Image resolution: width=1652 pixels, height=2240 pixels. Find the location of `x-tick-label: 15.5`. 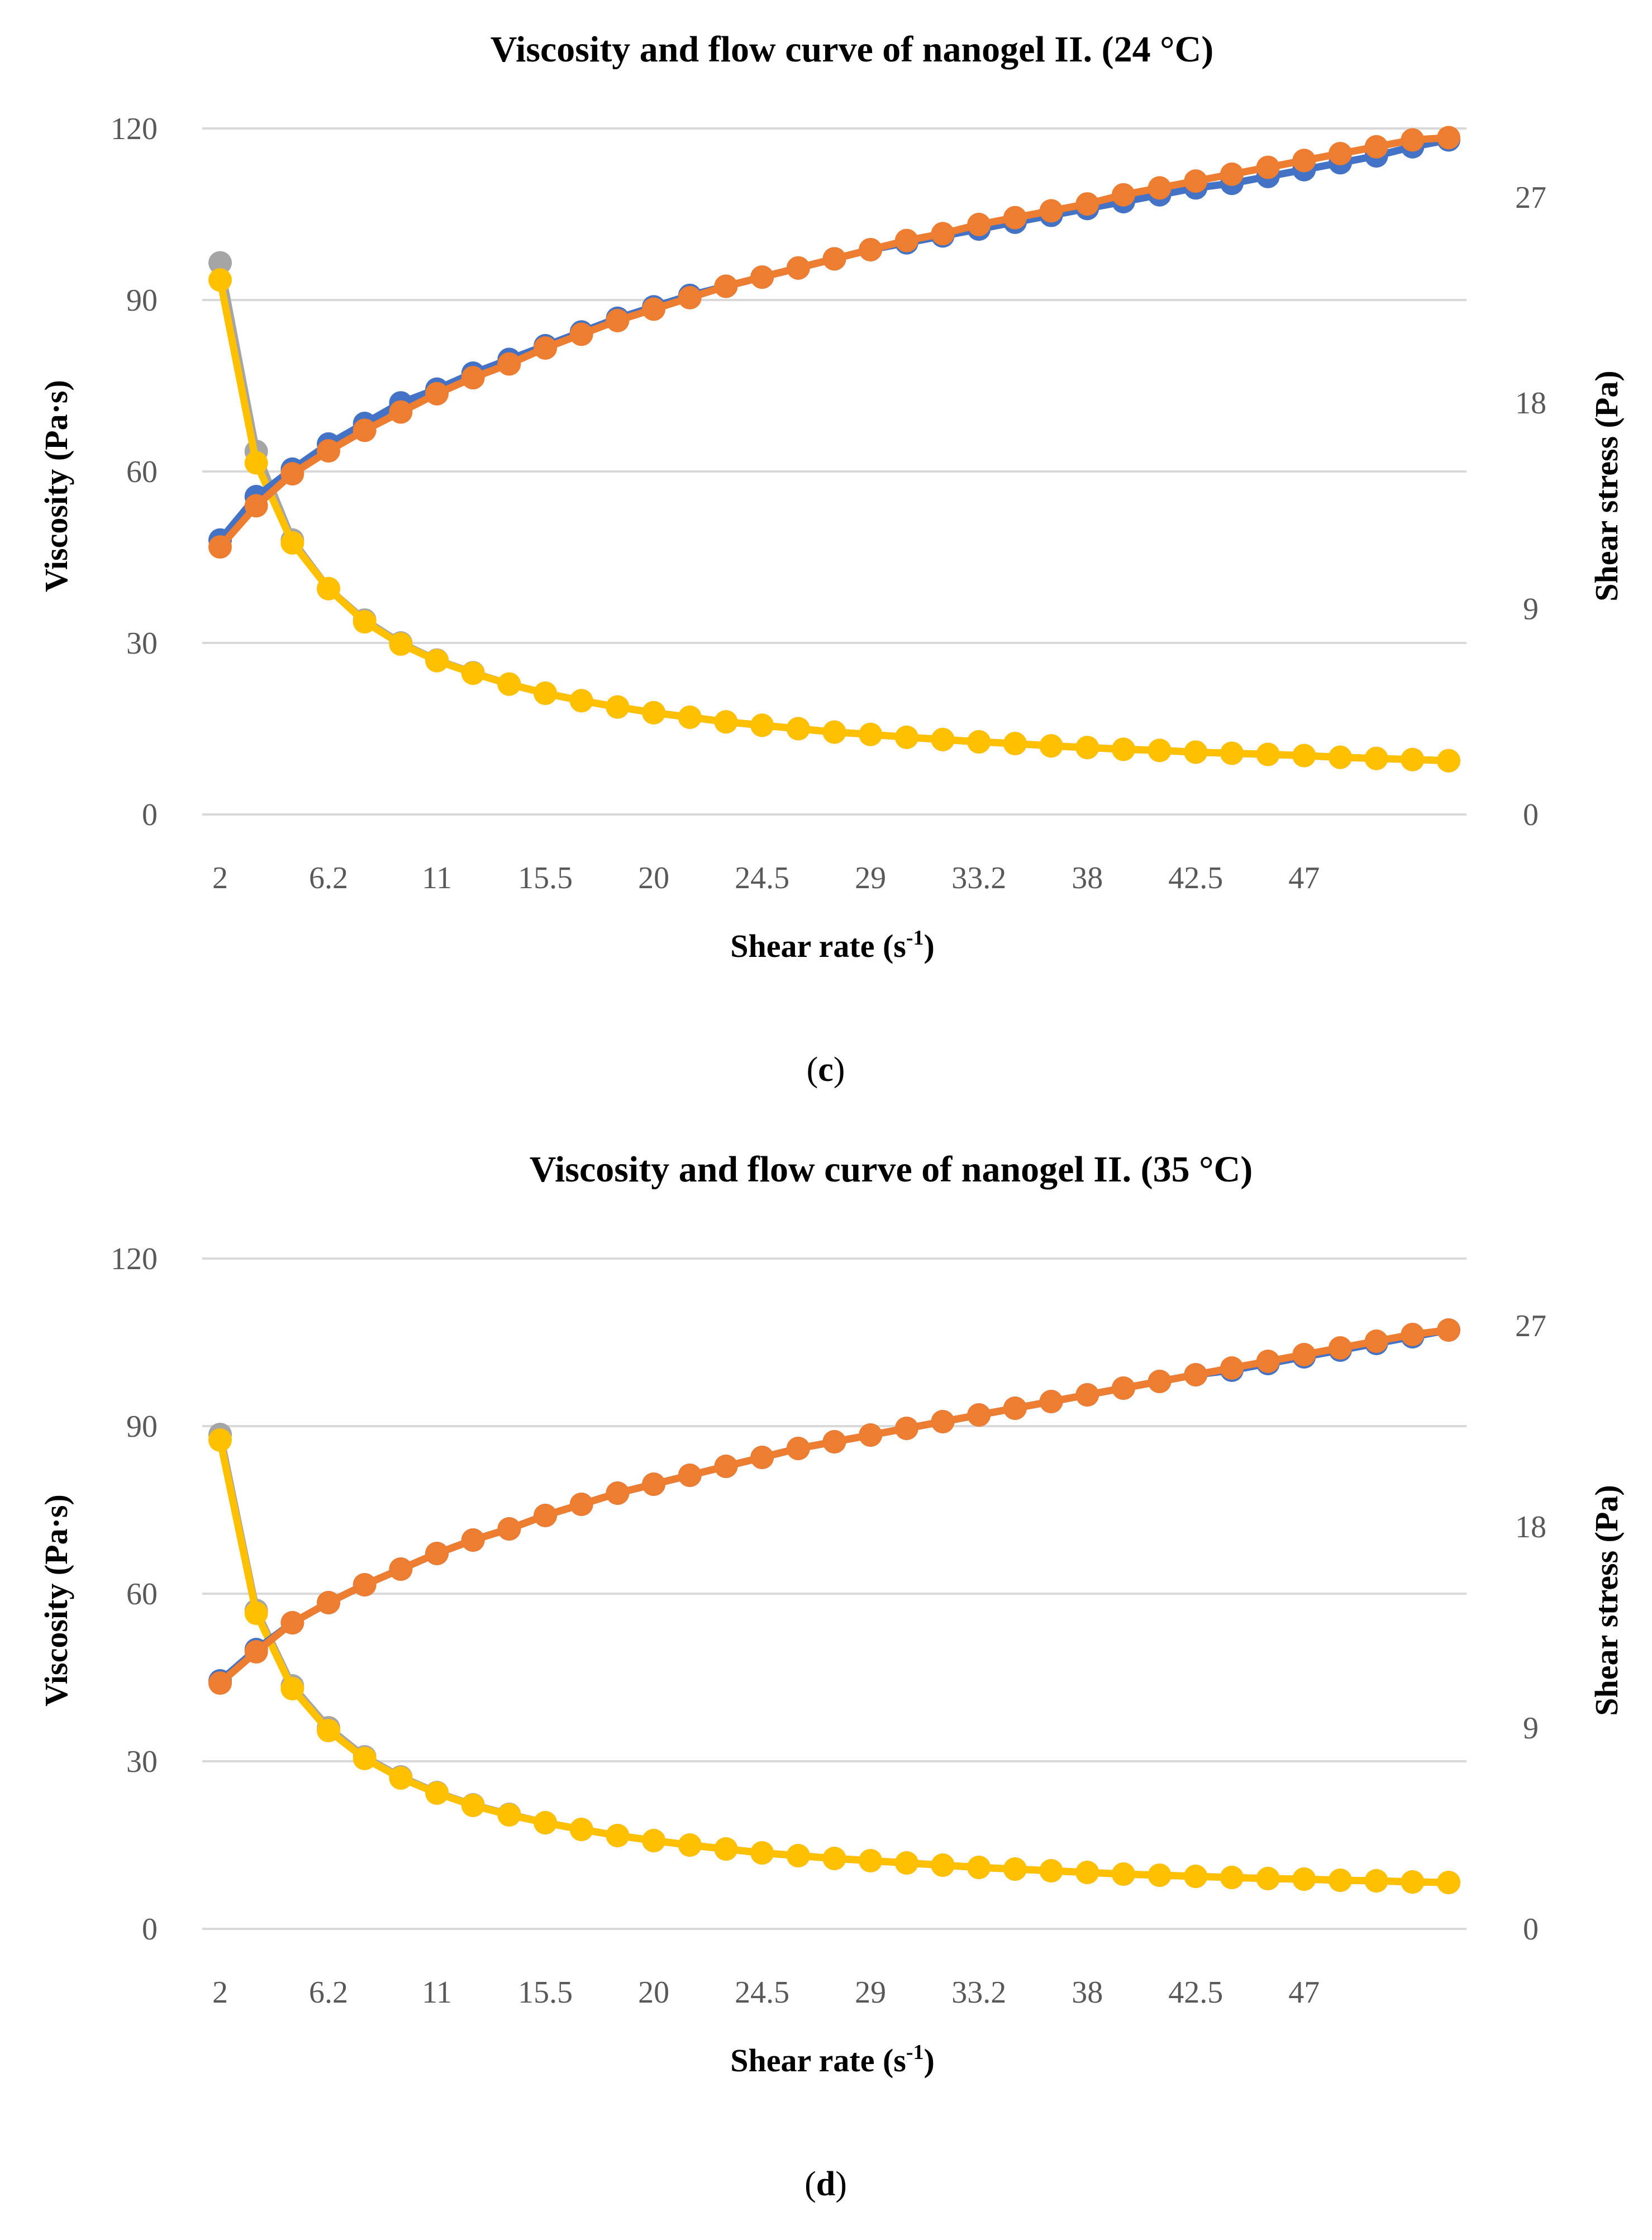

x-tick-label: 15.5 is located at coordinates (545, 878).